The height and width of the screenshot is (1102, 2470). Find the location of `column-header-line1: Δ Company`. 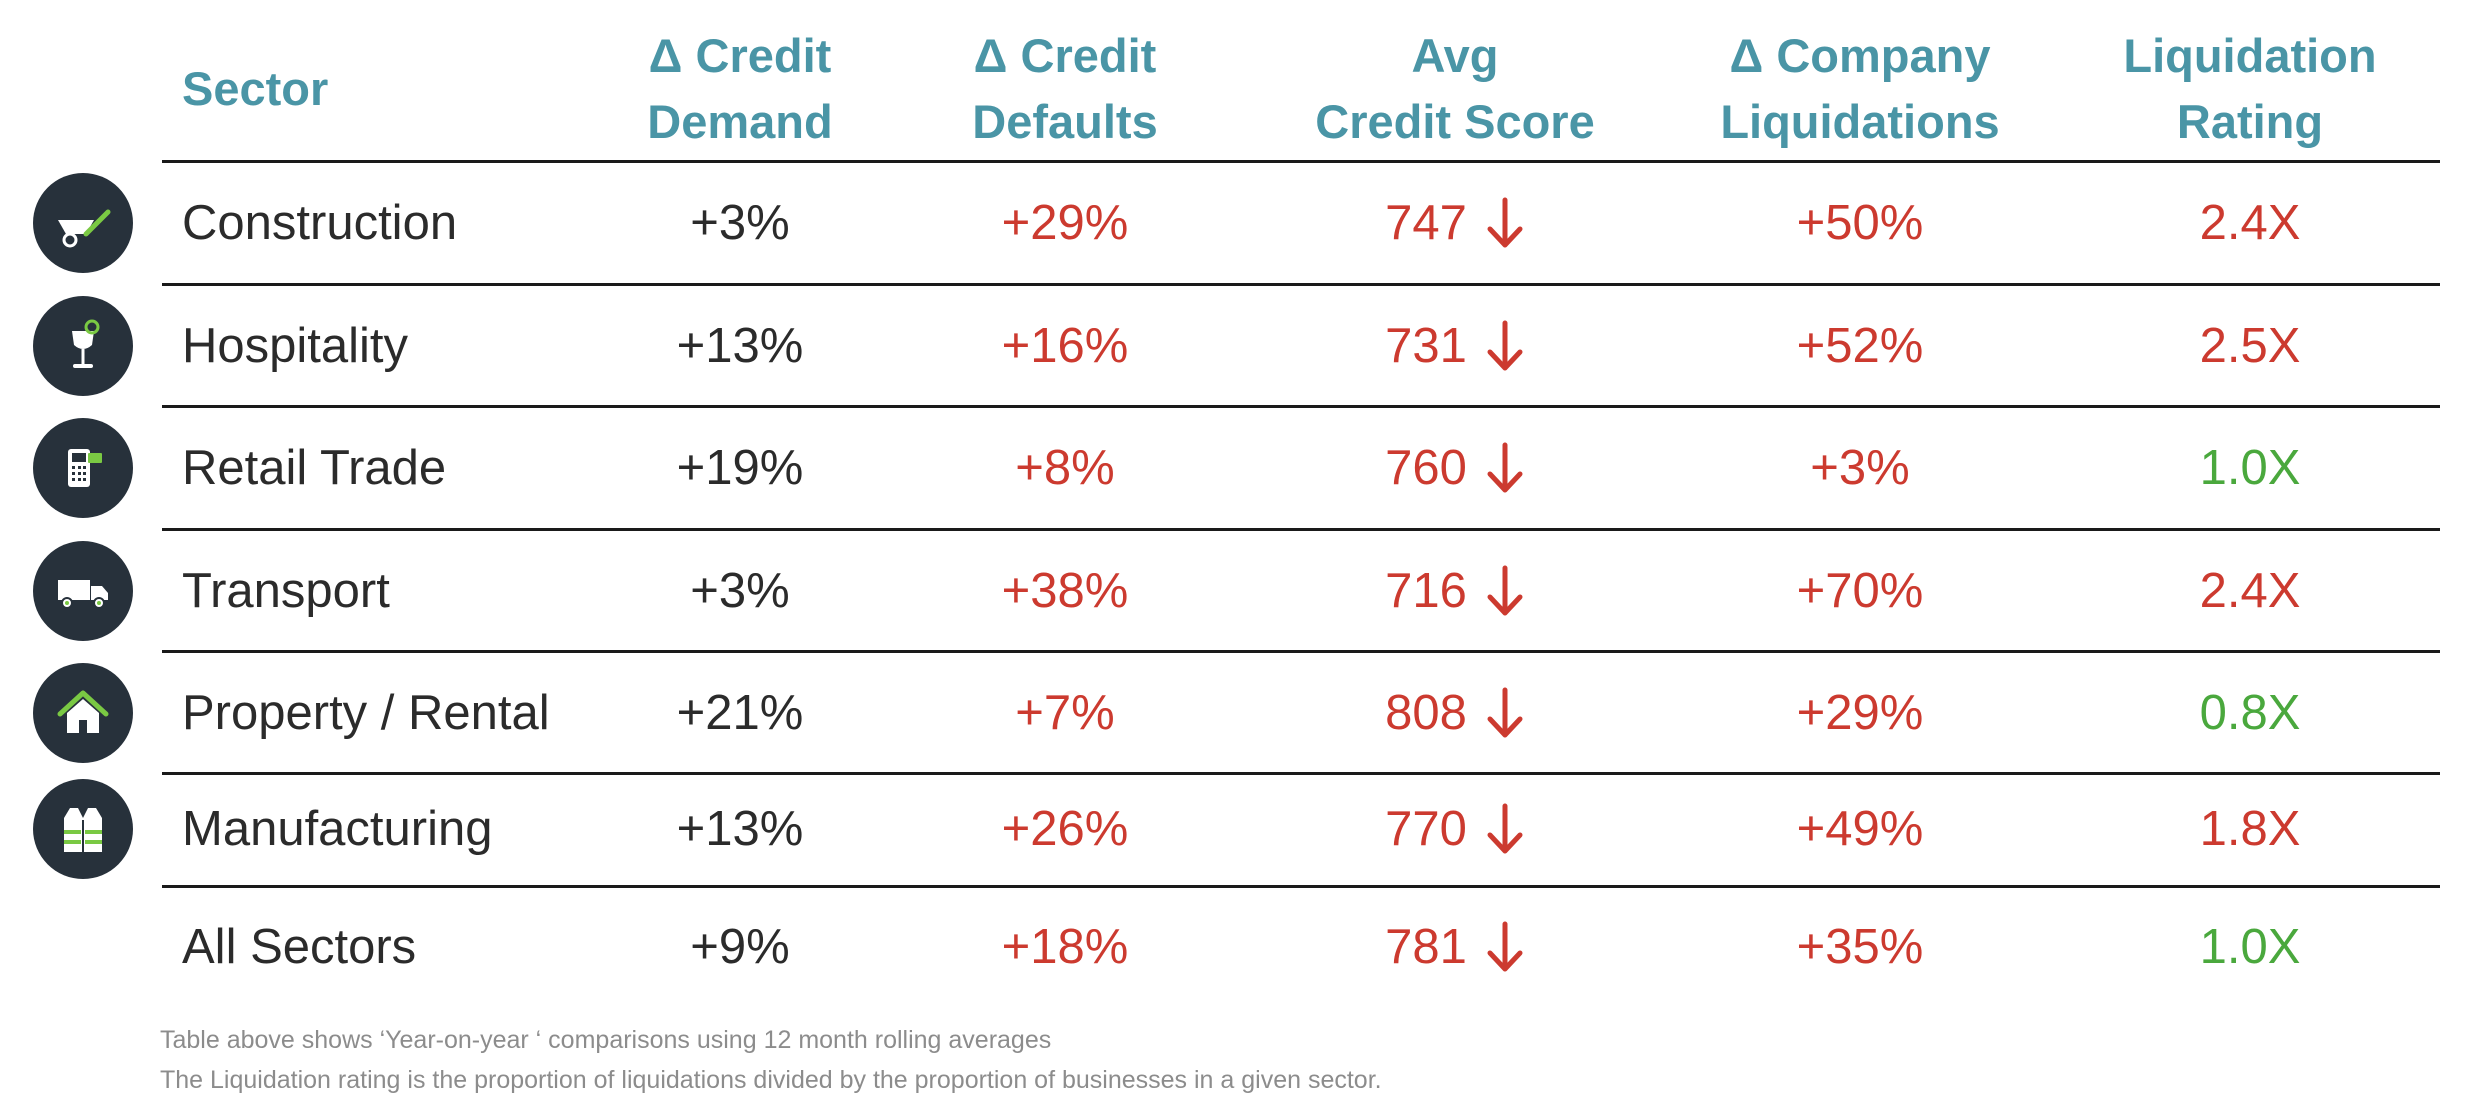

column-header-line1: Δ Company is located at coordinates (1860, 55).